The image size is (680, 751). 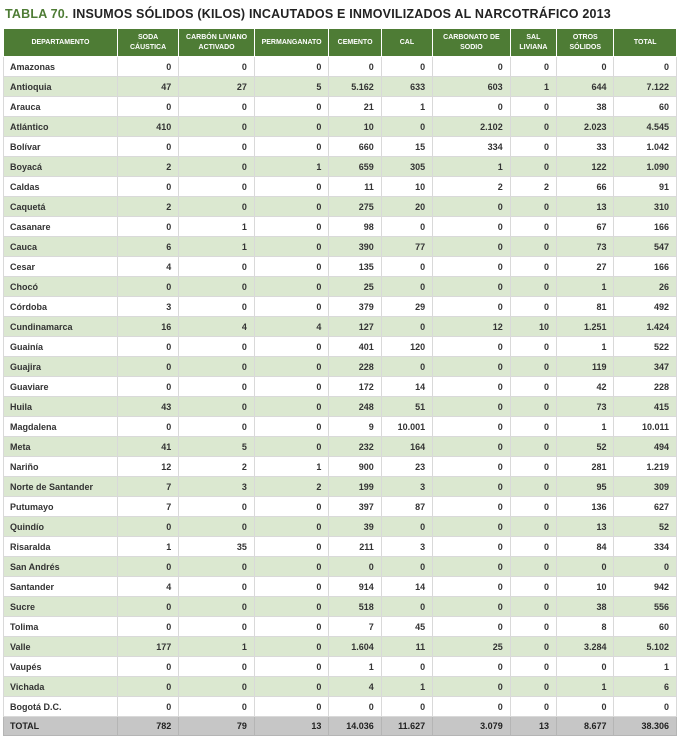 What do you see at coordinates (355, 146) in the screenshot?
I see `value-cell: 660` at bounding box center [355, 146].